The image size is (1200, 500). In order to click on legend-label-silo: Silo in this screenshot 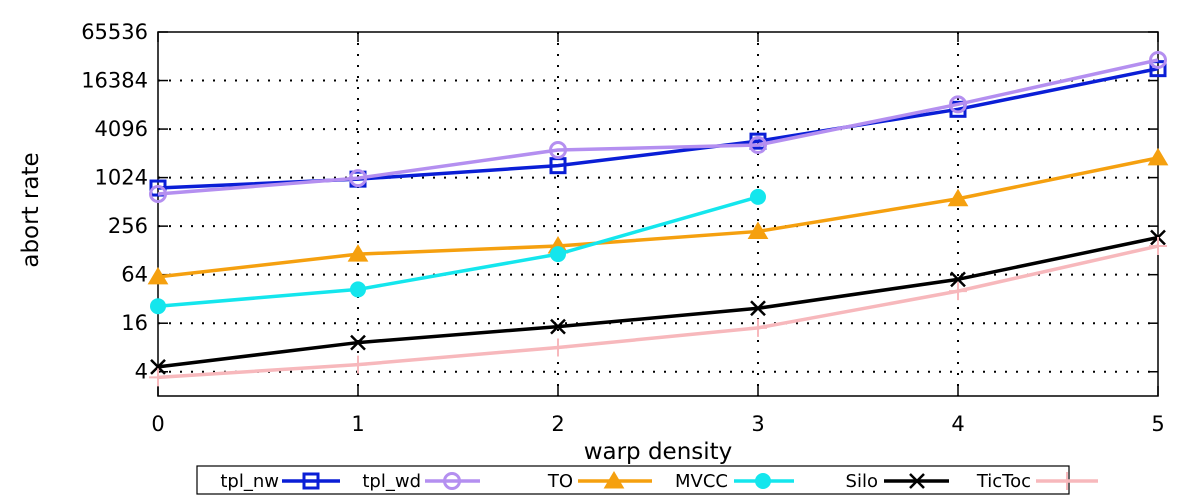, I will do `click(862, 481)`.